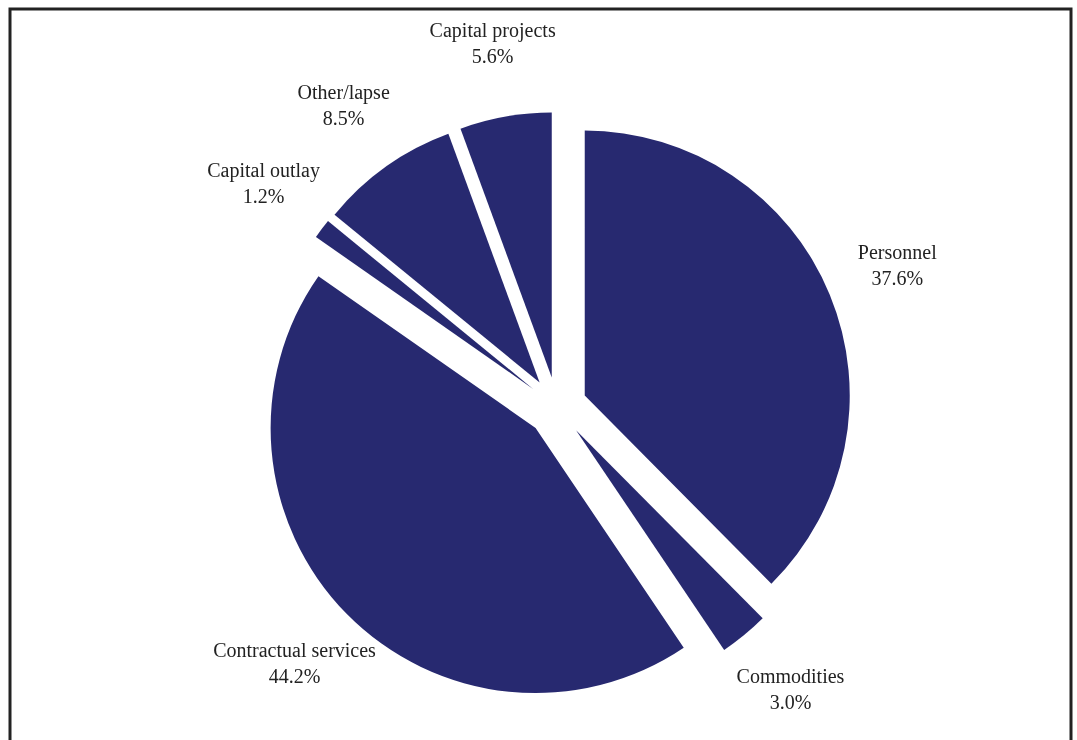  Describe the element at coordinates (343, 93) in the screenshot. I see `slice-label: Other/lapse` at that location.